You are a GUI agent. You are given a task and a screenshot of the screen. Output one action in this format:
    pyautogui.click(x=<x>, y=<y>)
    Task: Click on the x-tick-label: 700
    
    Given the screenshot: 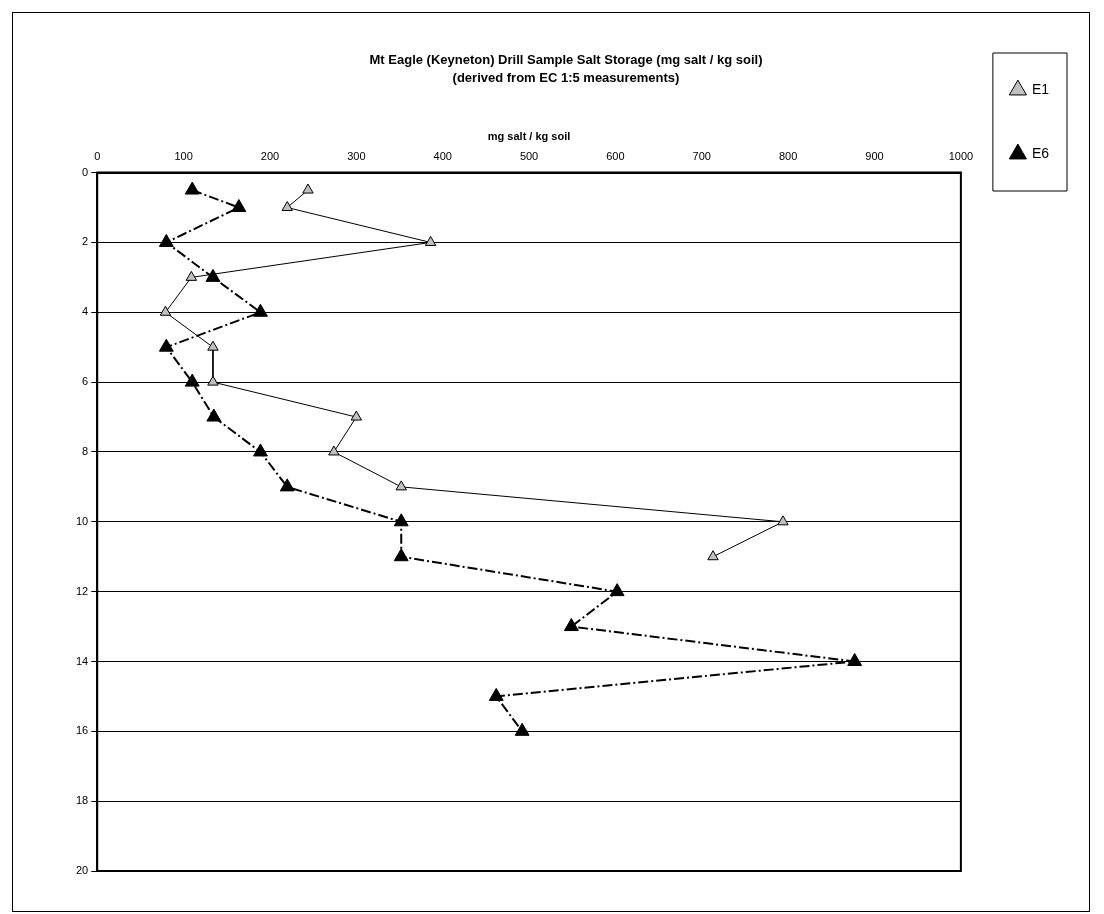 What is the action you would take?
    pyautogui.click(x=701, y=156)
    